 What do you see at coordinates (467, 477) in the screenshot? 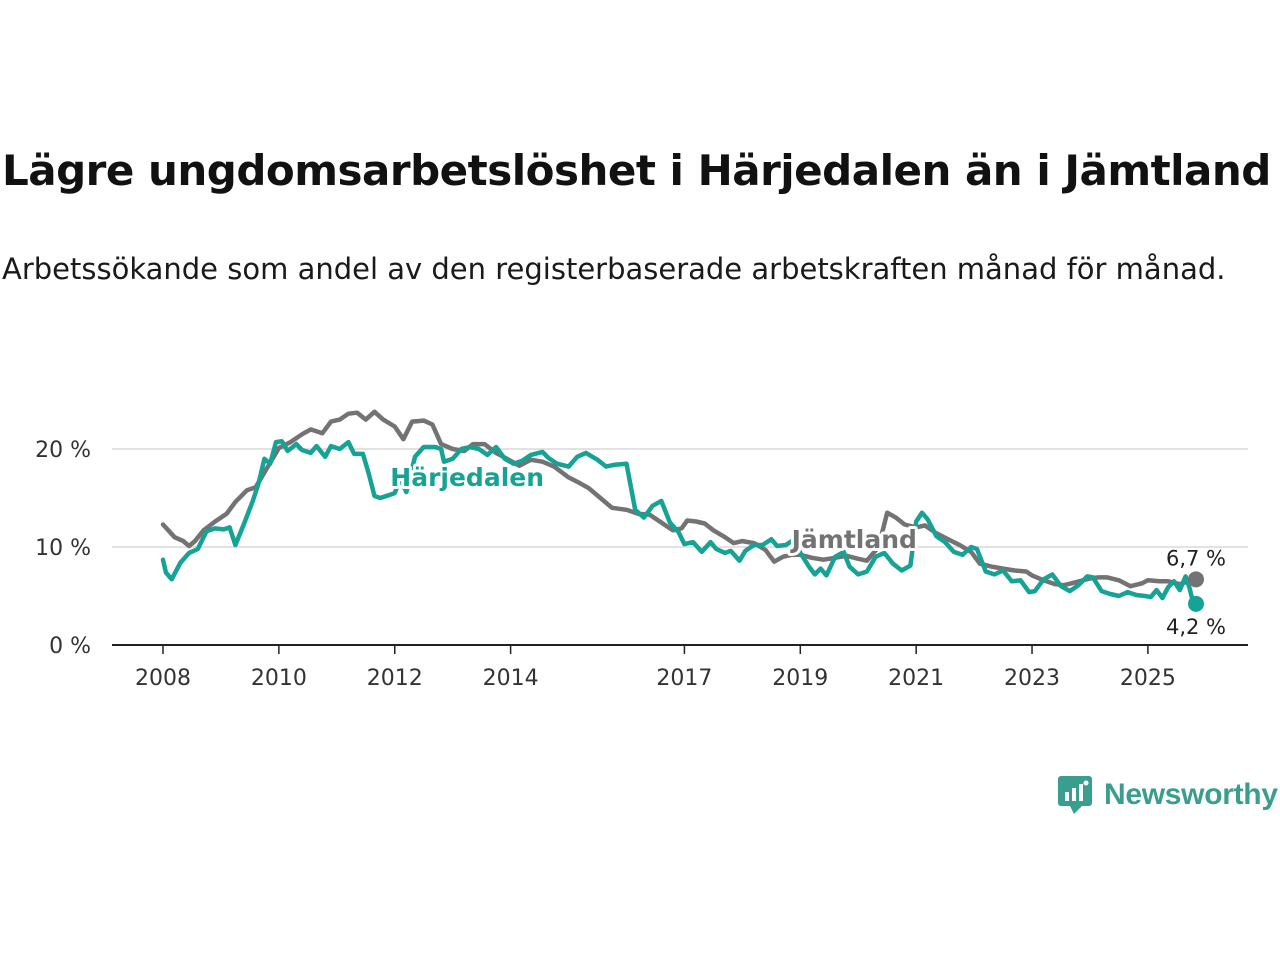
I see `series-label-harjedalen: Härjedalen` at bounding box center [467, 477].